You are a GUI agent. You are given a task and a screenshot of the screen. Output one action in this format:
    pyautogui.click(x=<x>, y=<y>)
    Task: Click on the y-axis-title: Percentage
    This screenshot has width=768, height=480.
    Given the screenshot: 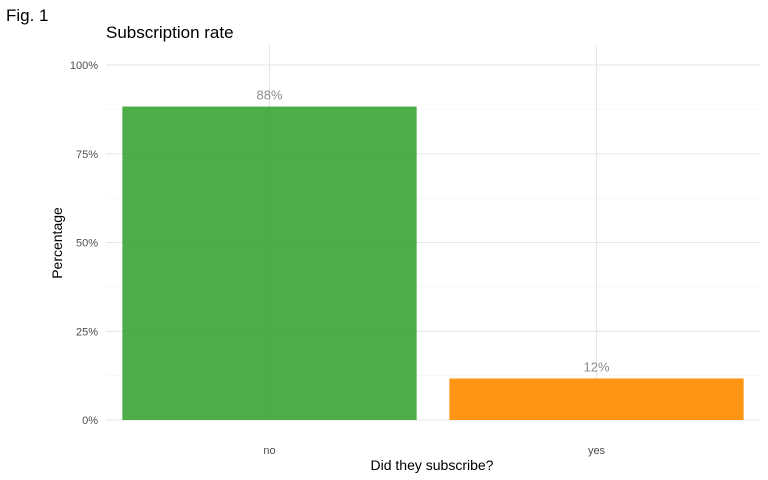 What is the action you would take?
    pyautogui.click(x=57, y=243)
    